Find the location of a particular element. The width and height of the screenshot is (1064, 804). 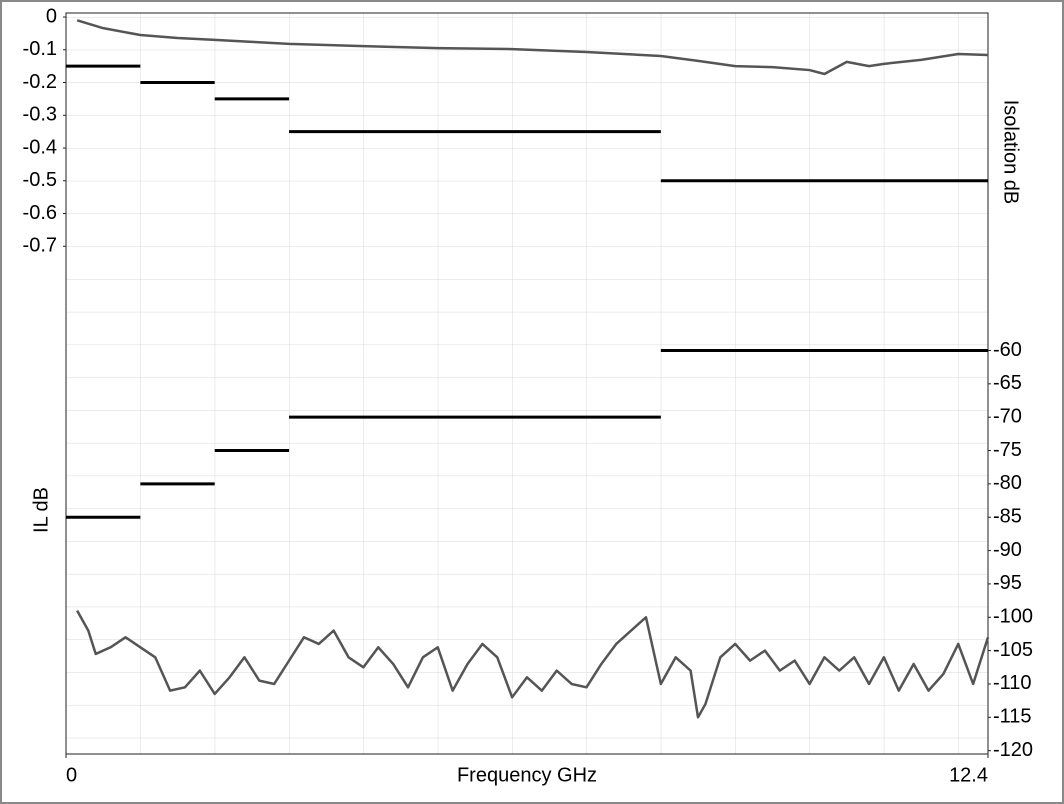

y-tick-label: -0.3 is located at coordinates (40, 115).